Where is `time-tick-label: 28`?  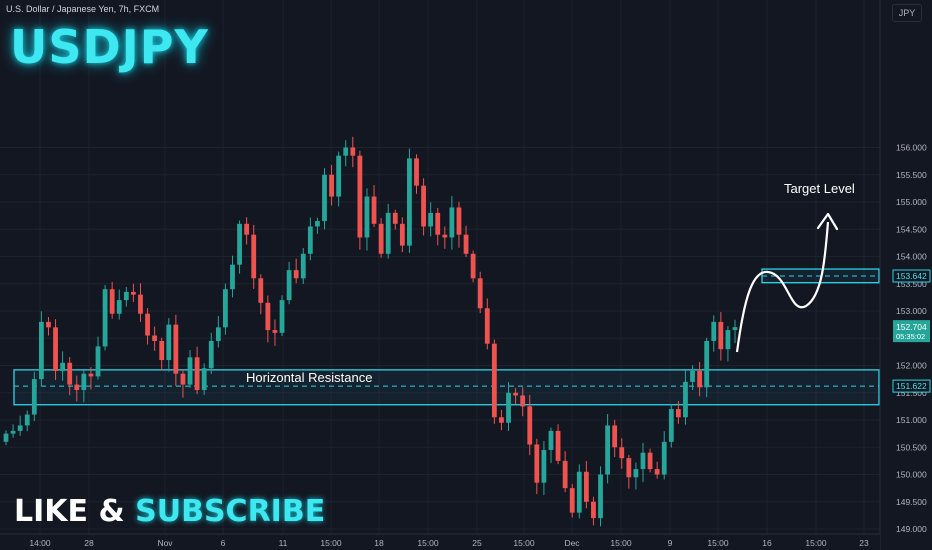
time-tick-label: 28 is located at coordinates (89, 543).